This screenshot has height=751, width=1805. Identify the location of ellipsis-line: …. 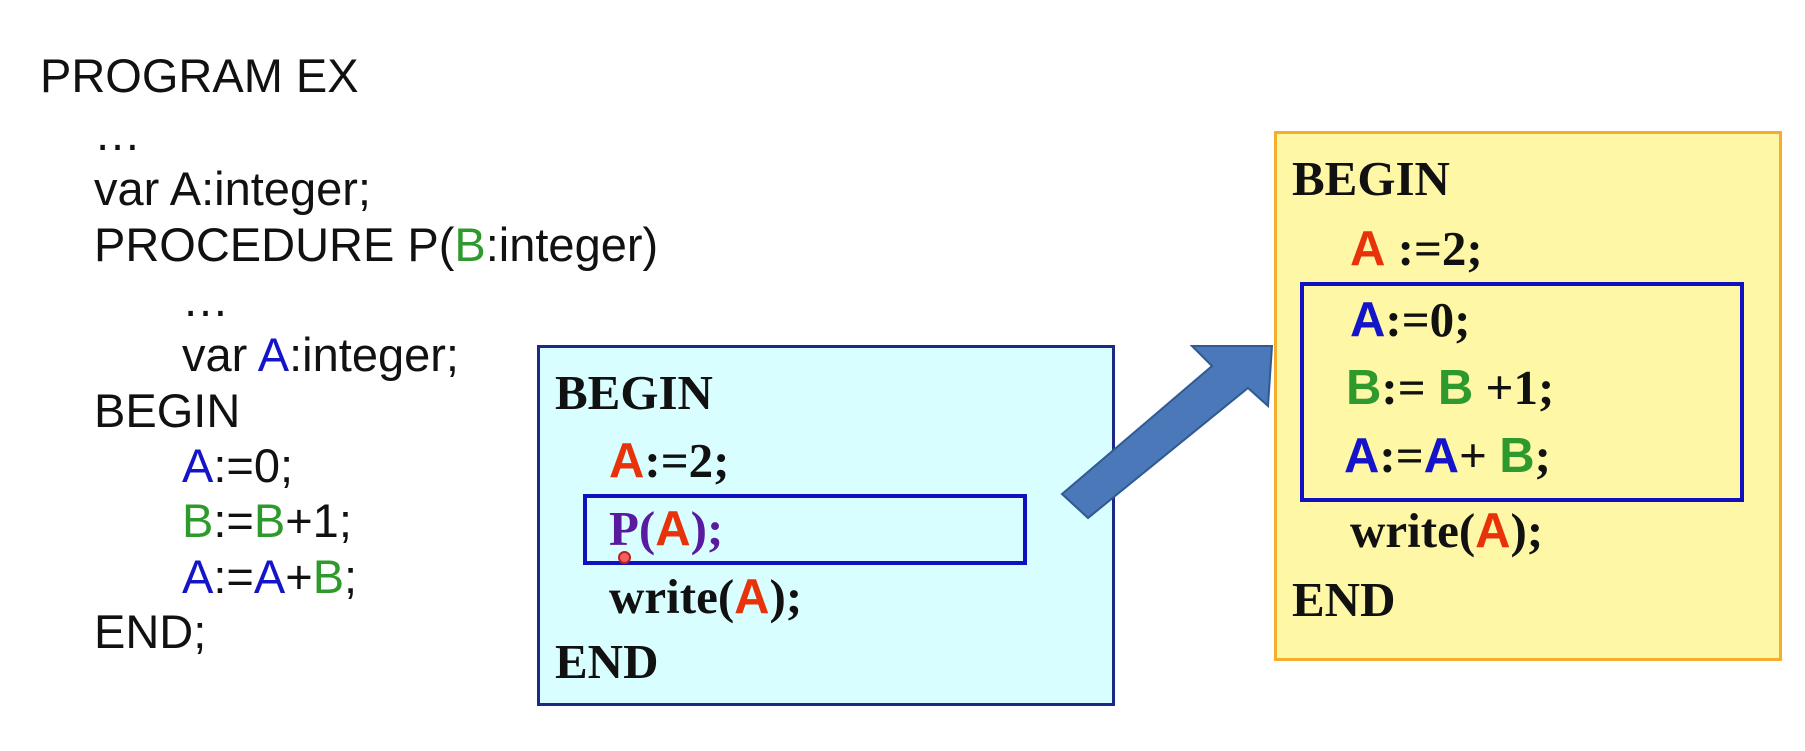
(117, 133).